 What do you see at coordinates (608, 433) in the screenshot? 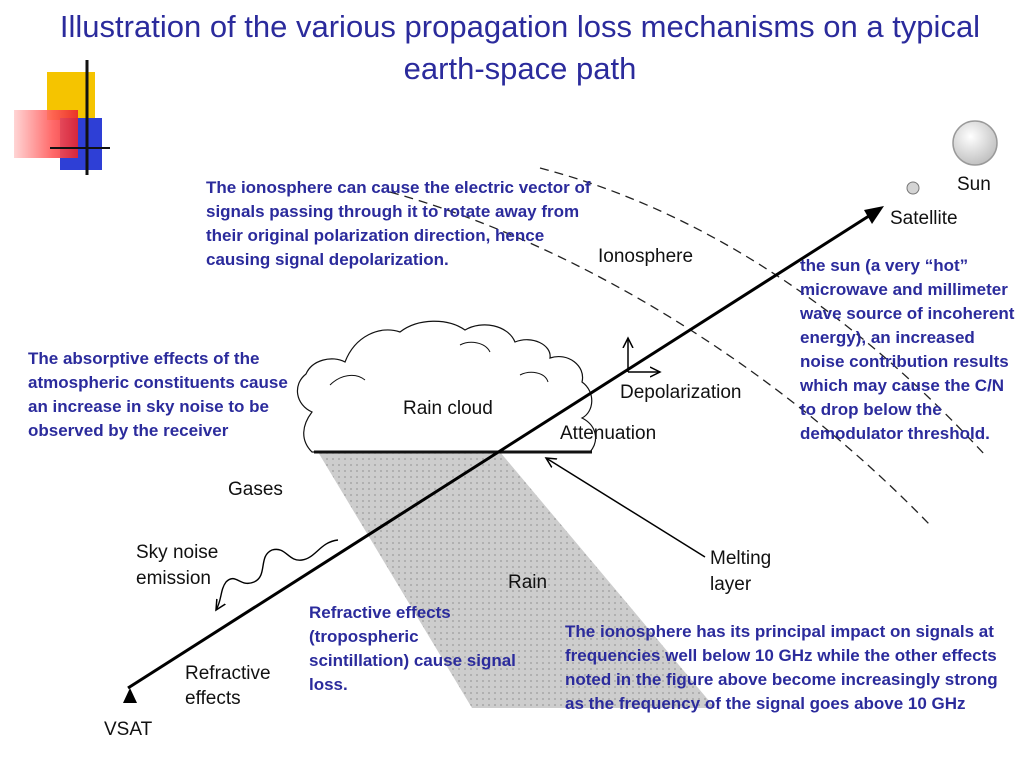
I see `label-attenuation: Attenuation` at bounding box center [608, 433].